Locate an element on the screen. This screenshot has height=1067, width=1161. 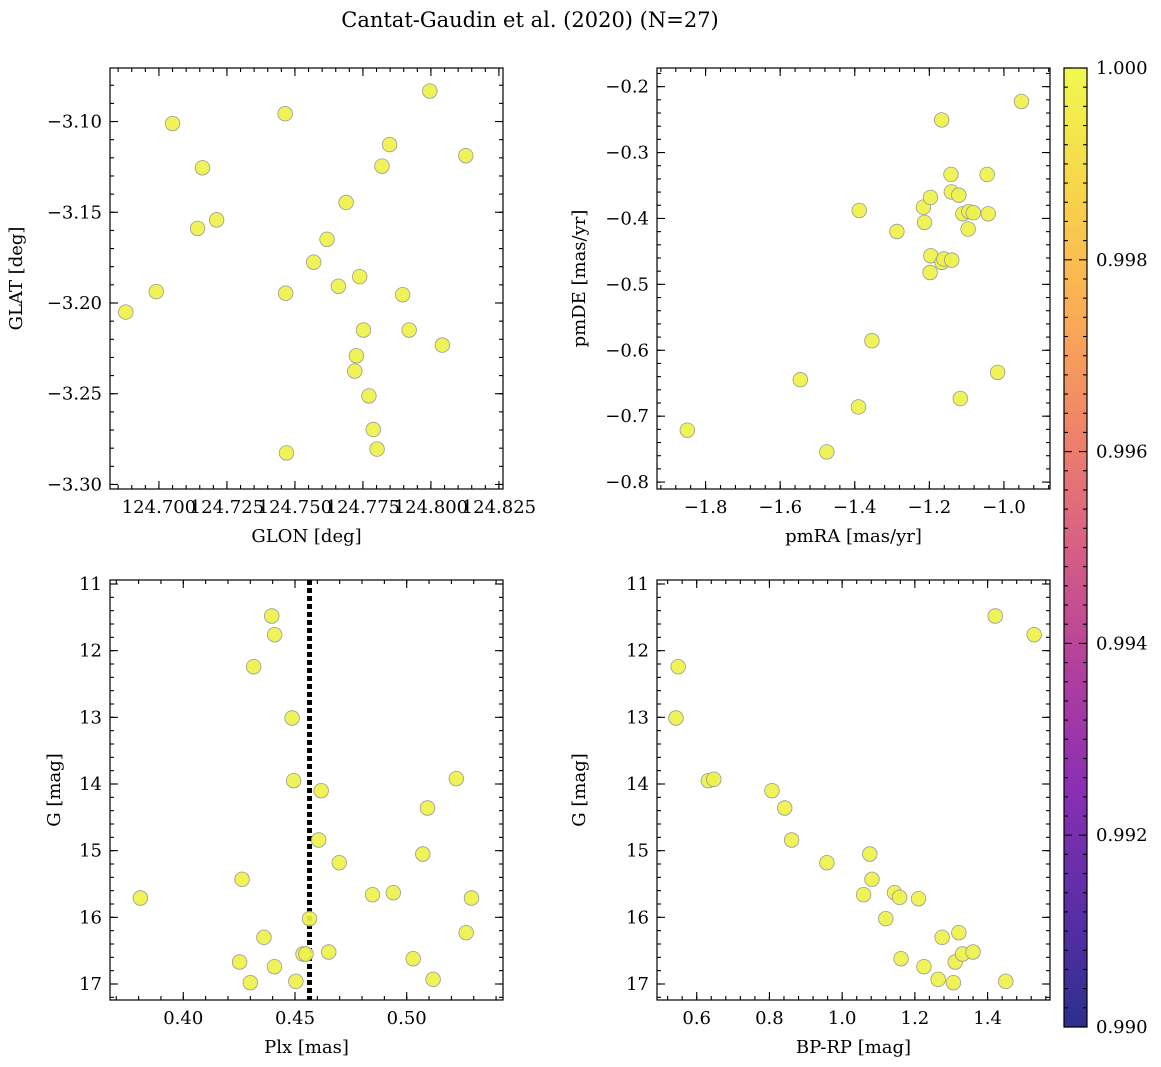
y-tick-label: −3.15 is located at coordinates (74, 212).